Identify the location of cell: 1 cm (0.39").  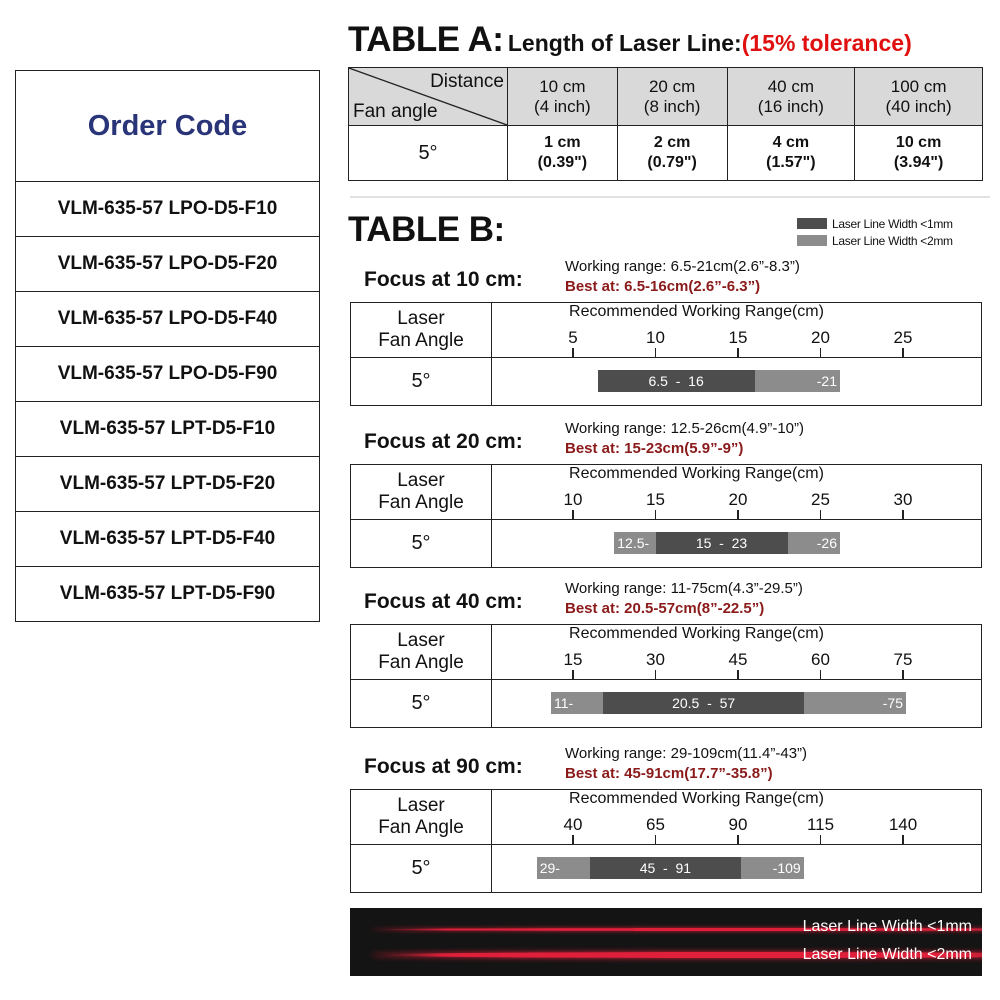
(562, 153).